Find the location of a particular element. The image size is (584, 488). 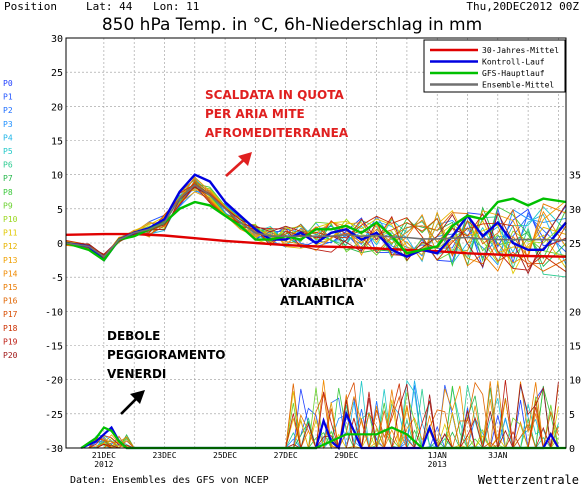

x-tick-label: 21DEC is located at coordinates (104, 455).